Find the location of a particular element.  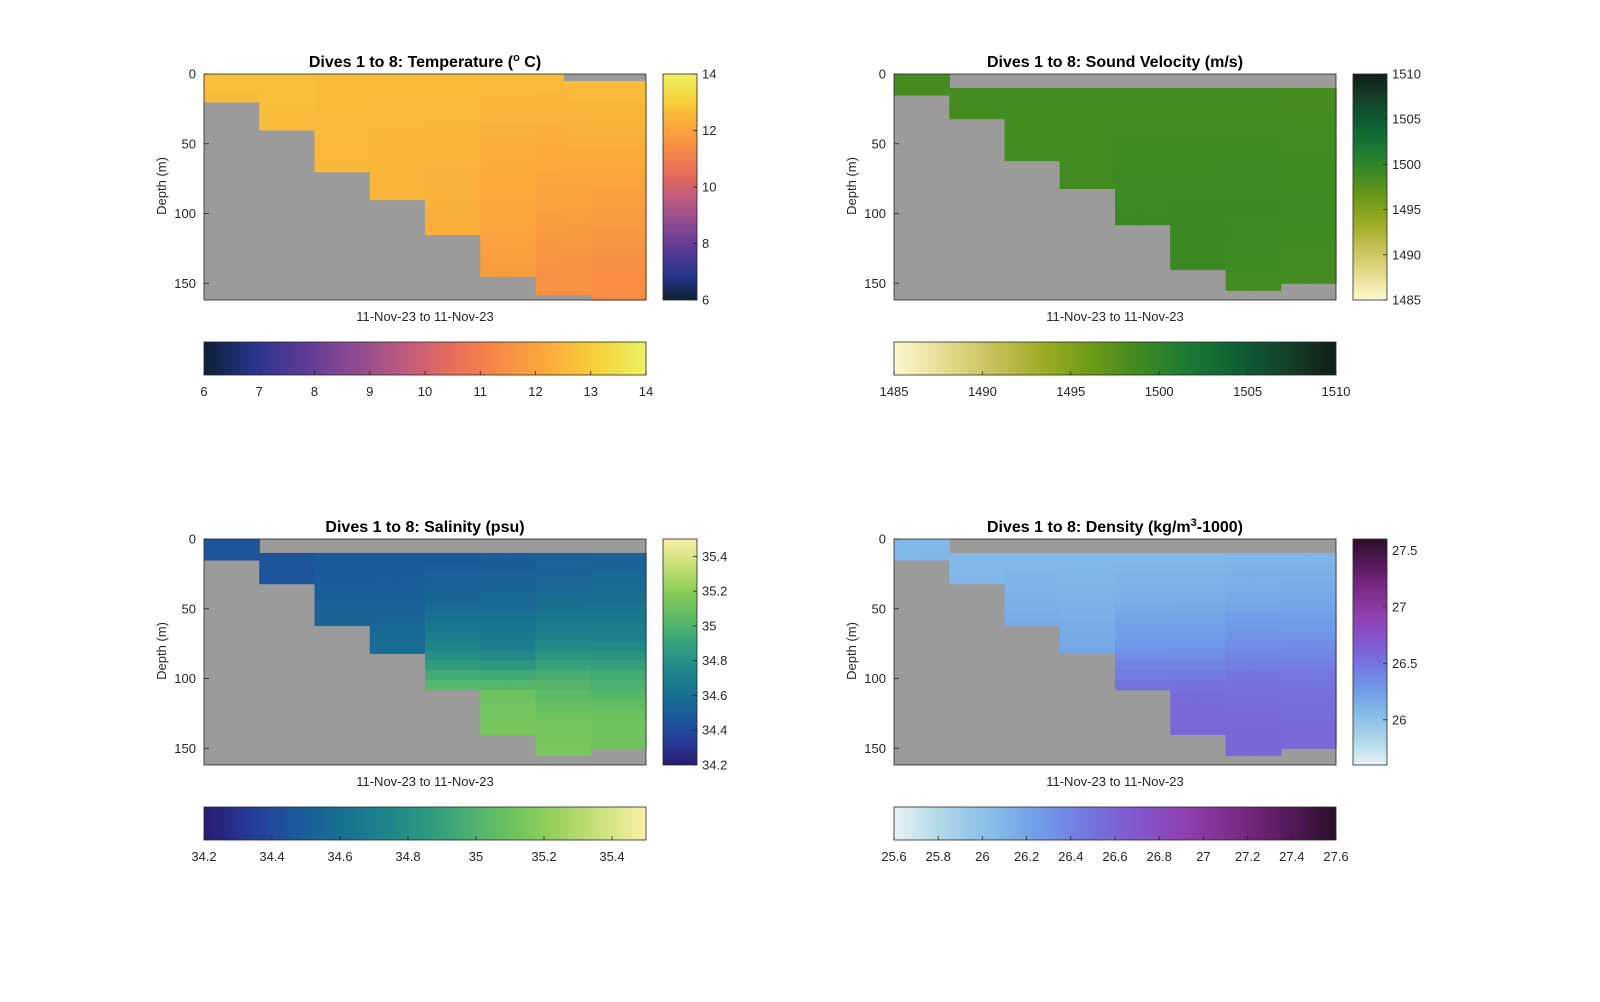

bottom-colorbar-tick-label: 8 is located at coordinates (314, 391).